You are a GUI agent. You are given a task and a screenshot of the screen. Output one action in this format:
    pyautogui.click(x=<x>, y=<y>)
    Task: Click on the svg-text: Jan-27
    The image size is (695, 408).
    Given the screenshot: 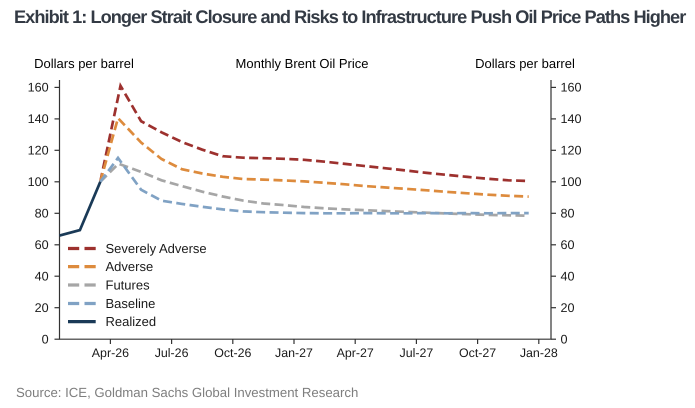 What is the action you would take?
    pyautogui.click(x=294, y=353)
    